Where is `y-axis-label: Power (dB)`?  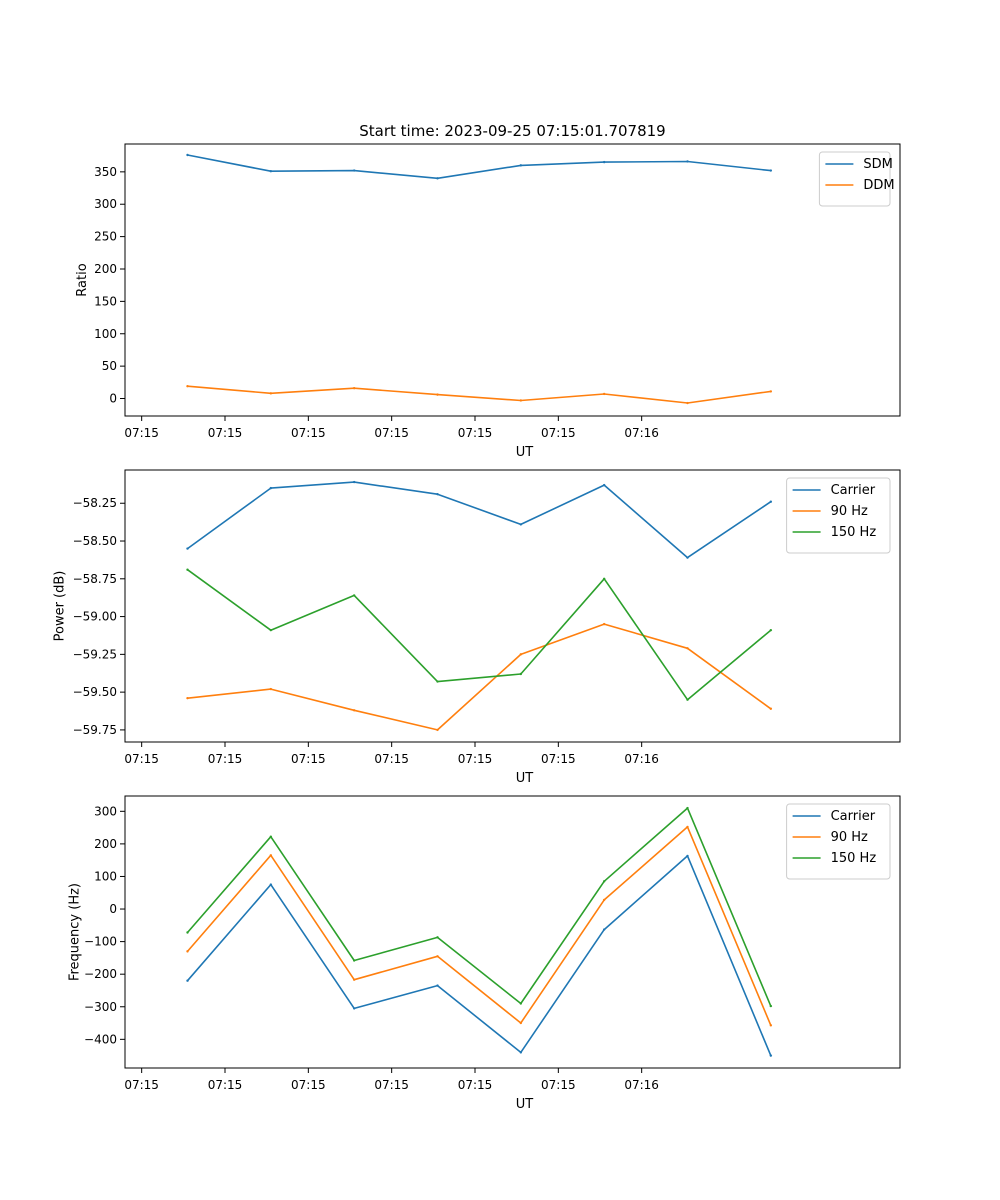
y-axis-label: Power (dB) is located at coordinates (59, 606).